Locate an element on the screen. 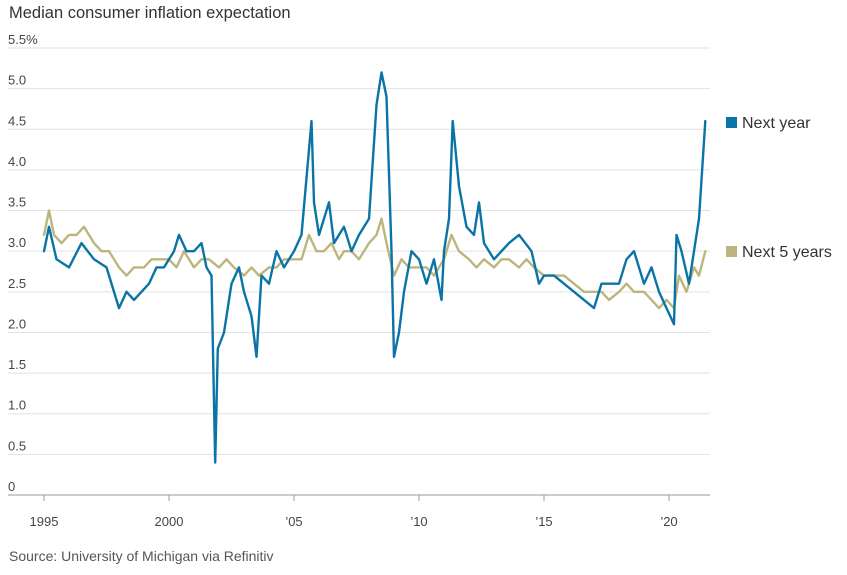 This screenshot has height=575, width=847. chart-title: Median consumer inflation expectation is located at coordinates (150, 13).